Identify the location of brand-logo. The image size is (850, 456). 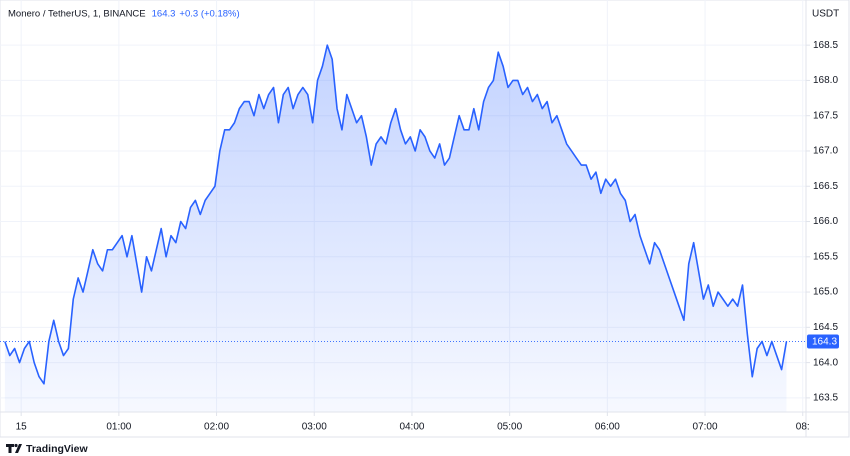
(14, 448).